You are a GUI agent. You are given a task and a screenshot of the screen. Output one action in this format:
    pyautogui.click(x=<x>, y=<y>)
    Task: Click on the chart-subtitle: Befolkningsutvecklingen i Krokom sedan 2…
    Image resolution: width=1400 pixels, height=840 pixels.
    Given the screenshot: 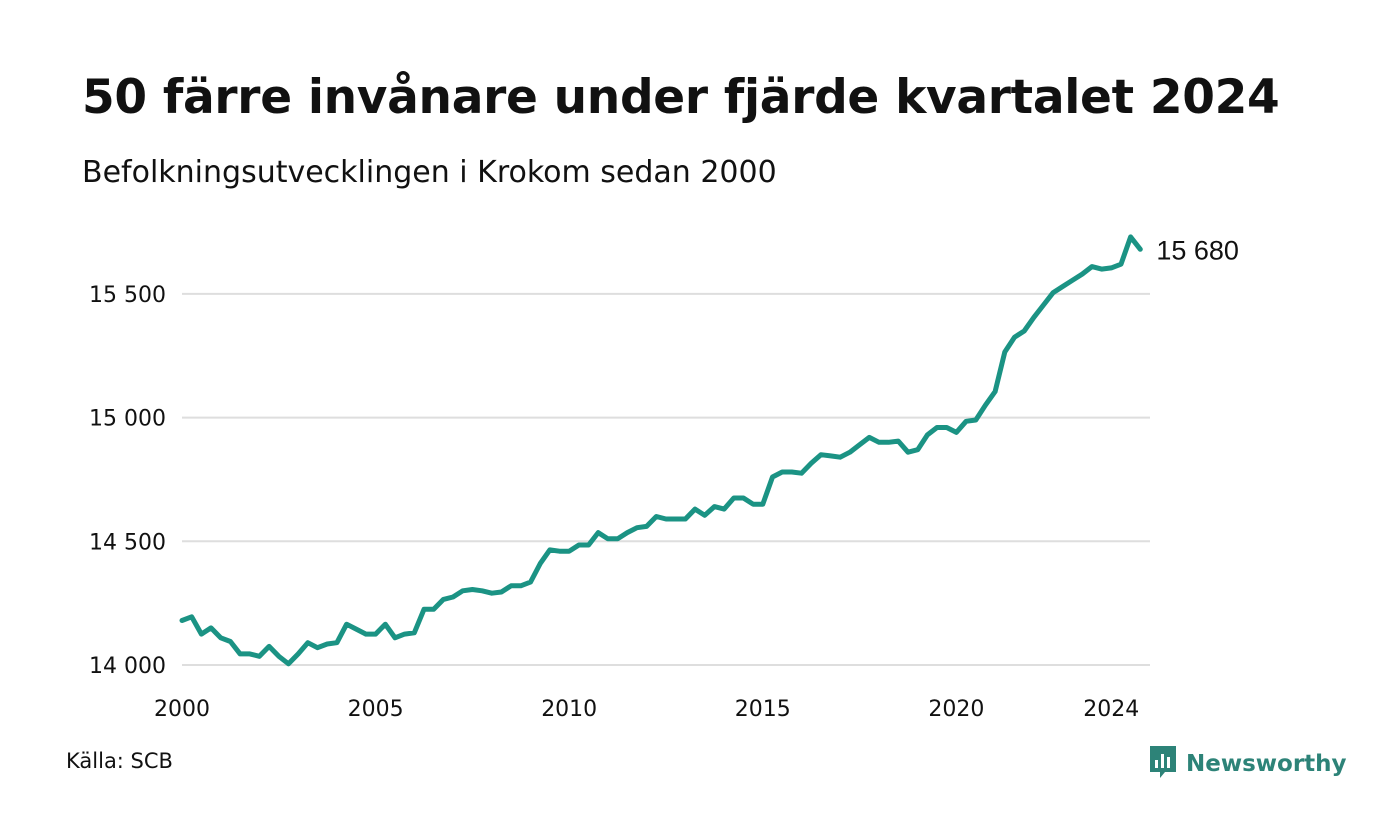 What is the action you would take?
    pyautogui.click(x=429, y=172)
    